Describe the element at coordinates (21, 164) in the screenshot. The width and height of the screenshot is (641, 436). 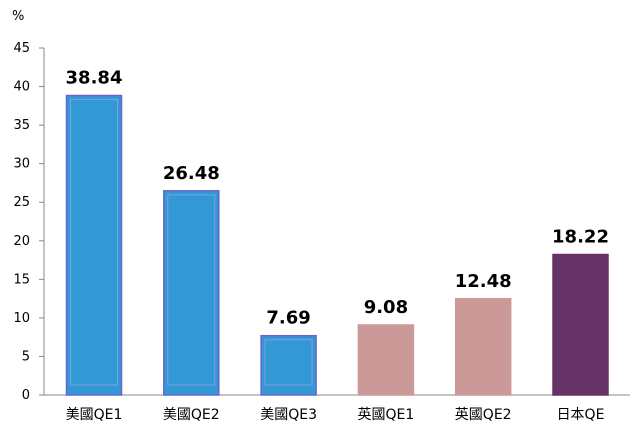
I see `y-tick-label: 30` at that location.